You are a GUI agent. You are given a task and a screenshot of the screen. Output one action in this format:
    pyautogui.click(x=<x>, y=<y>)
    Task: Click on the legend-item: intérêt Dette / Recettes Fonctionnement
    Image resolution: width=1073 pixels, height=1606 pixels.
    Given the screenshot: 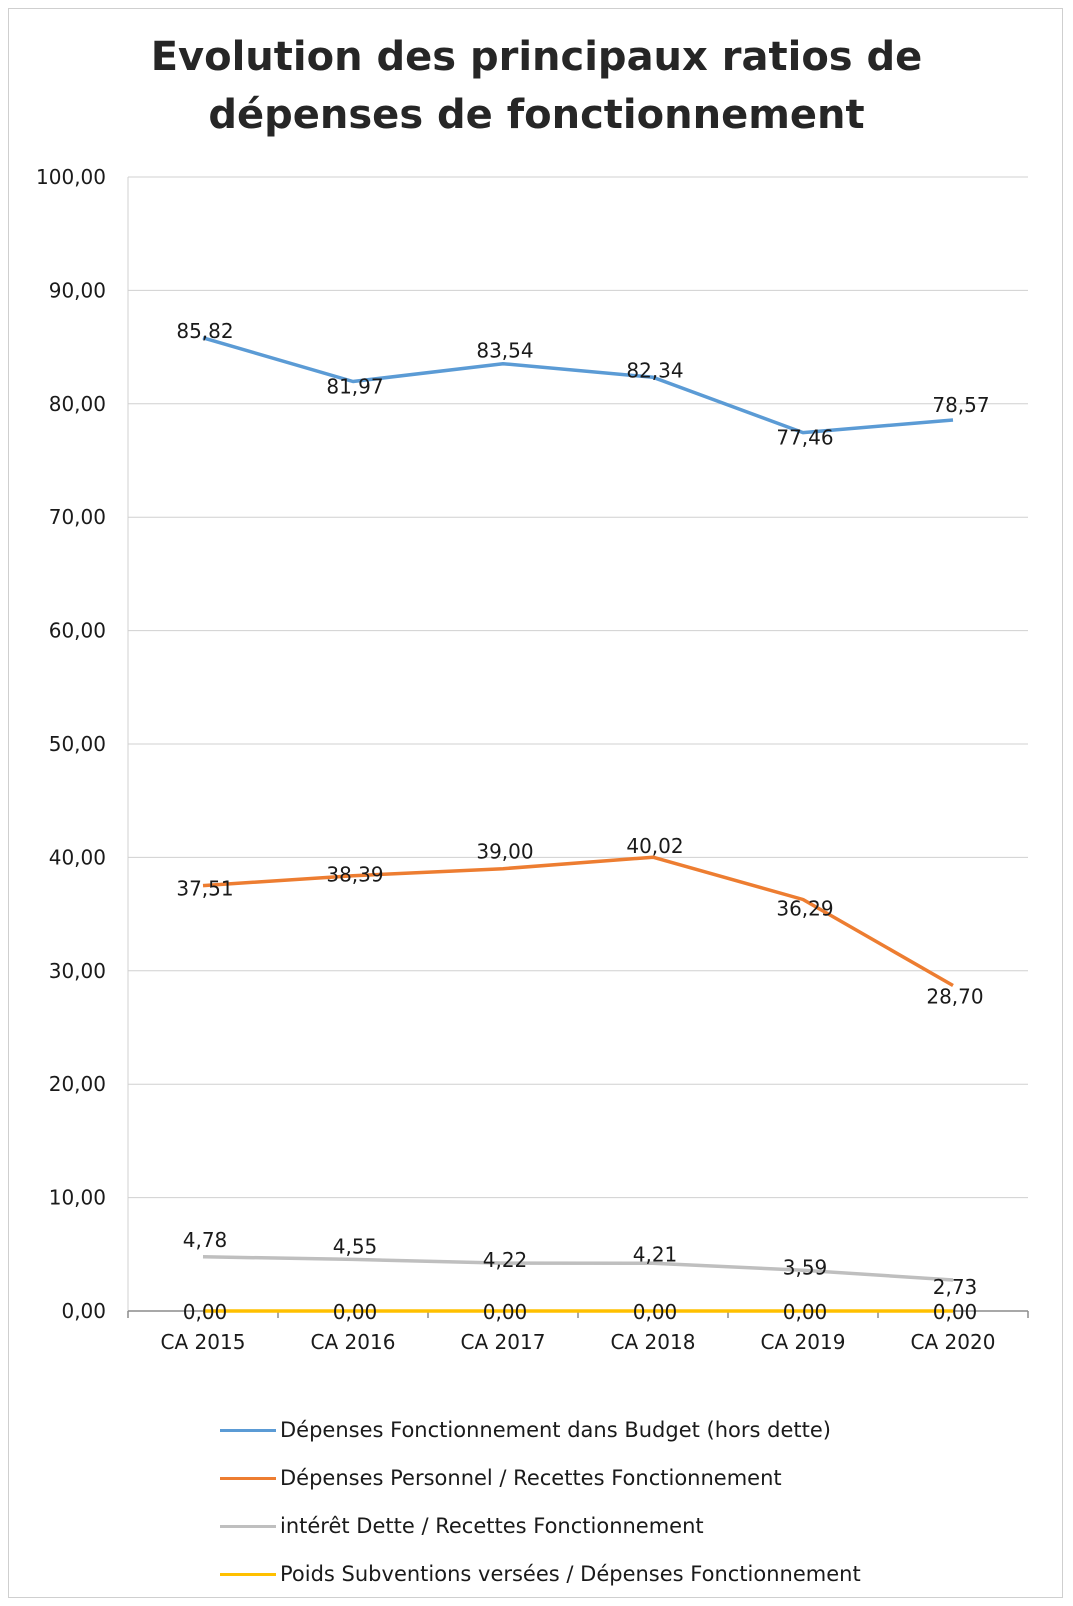 What is the action you would take?
    pyautogui.click(x=630, y=1526)
    